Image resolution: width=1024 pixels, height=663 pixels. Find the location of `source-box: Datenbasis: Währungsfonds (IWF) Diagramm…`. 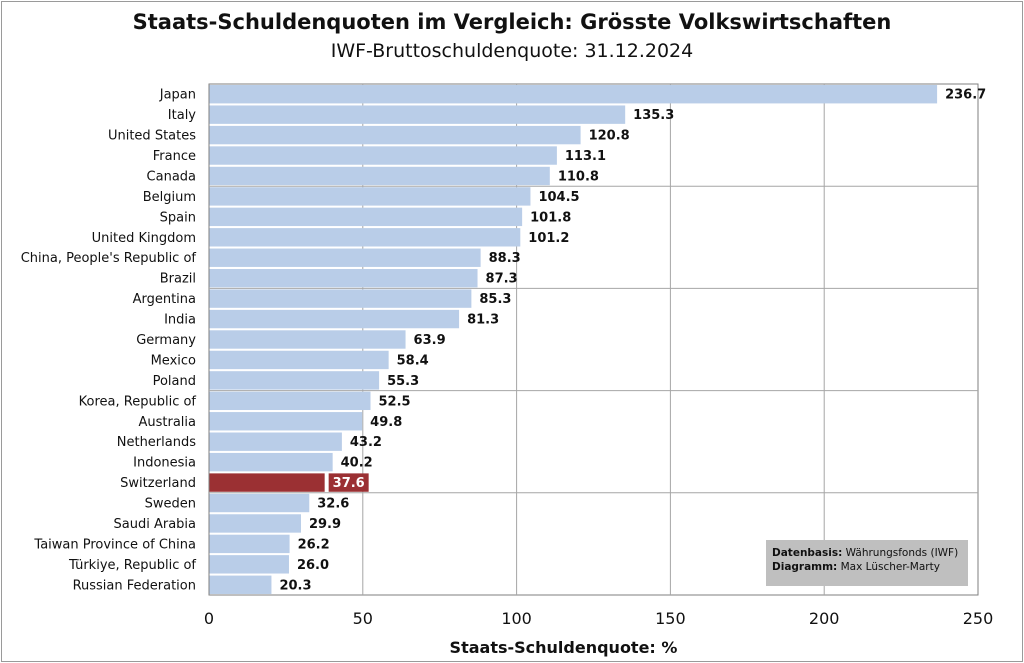

source-box: Datenbasis: Währungsfonds (IWF) Diagramm… is located at coordinates (867, 563).